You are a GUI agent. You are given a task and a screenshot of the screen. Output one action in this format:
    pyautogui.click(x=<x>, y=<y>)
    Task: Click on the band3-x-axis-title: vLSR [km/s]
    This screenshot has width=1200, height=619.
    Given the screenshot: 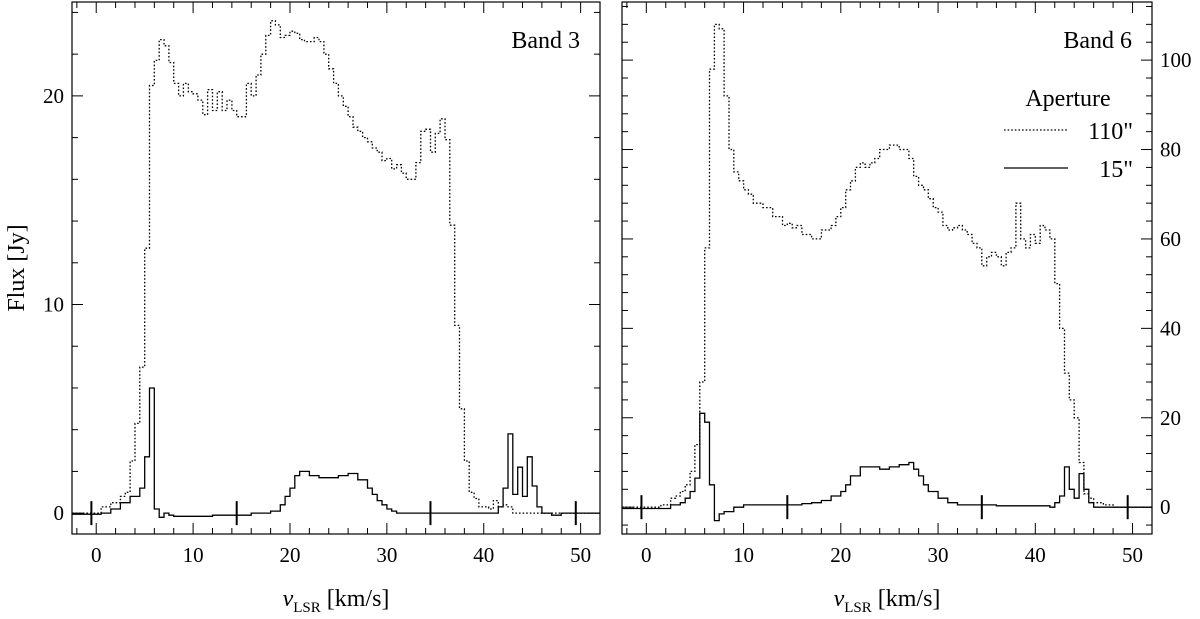 What is the action you would take?
    pyautogui.click(x=336, y=601)
    